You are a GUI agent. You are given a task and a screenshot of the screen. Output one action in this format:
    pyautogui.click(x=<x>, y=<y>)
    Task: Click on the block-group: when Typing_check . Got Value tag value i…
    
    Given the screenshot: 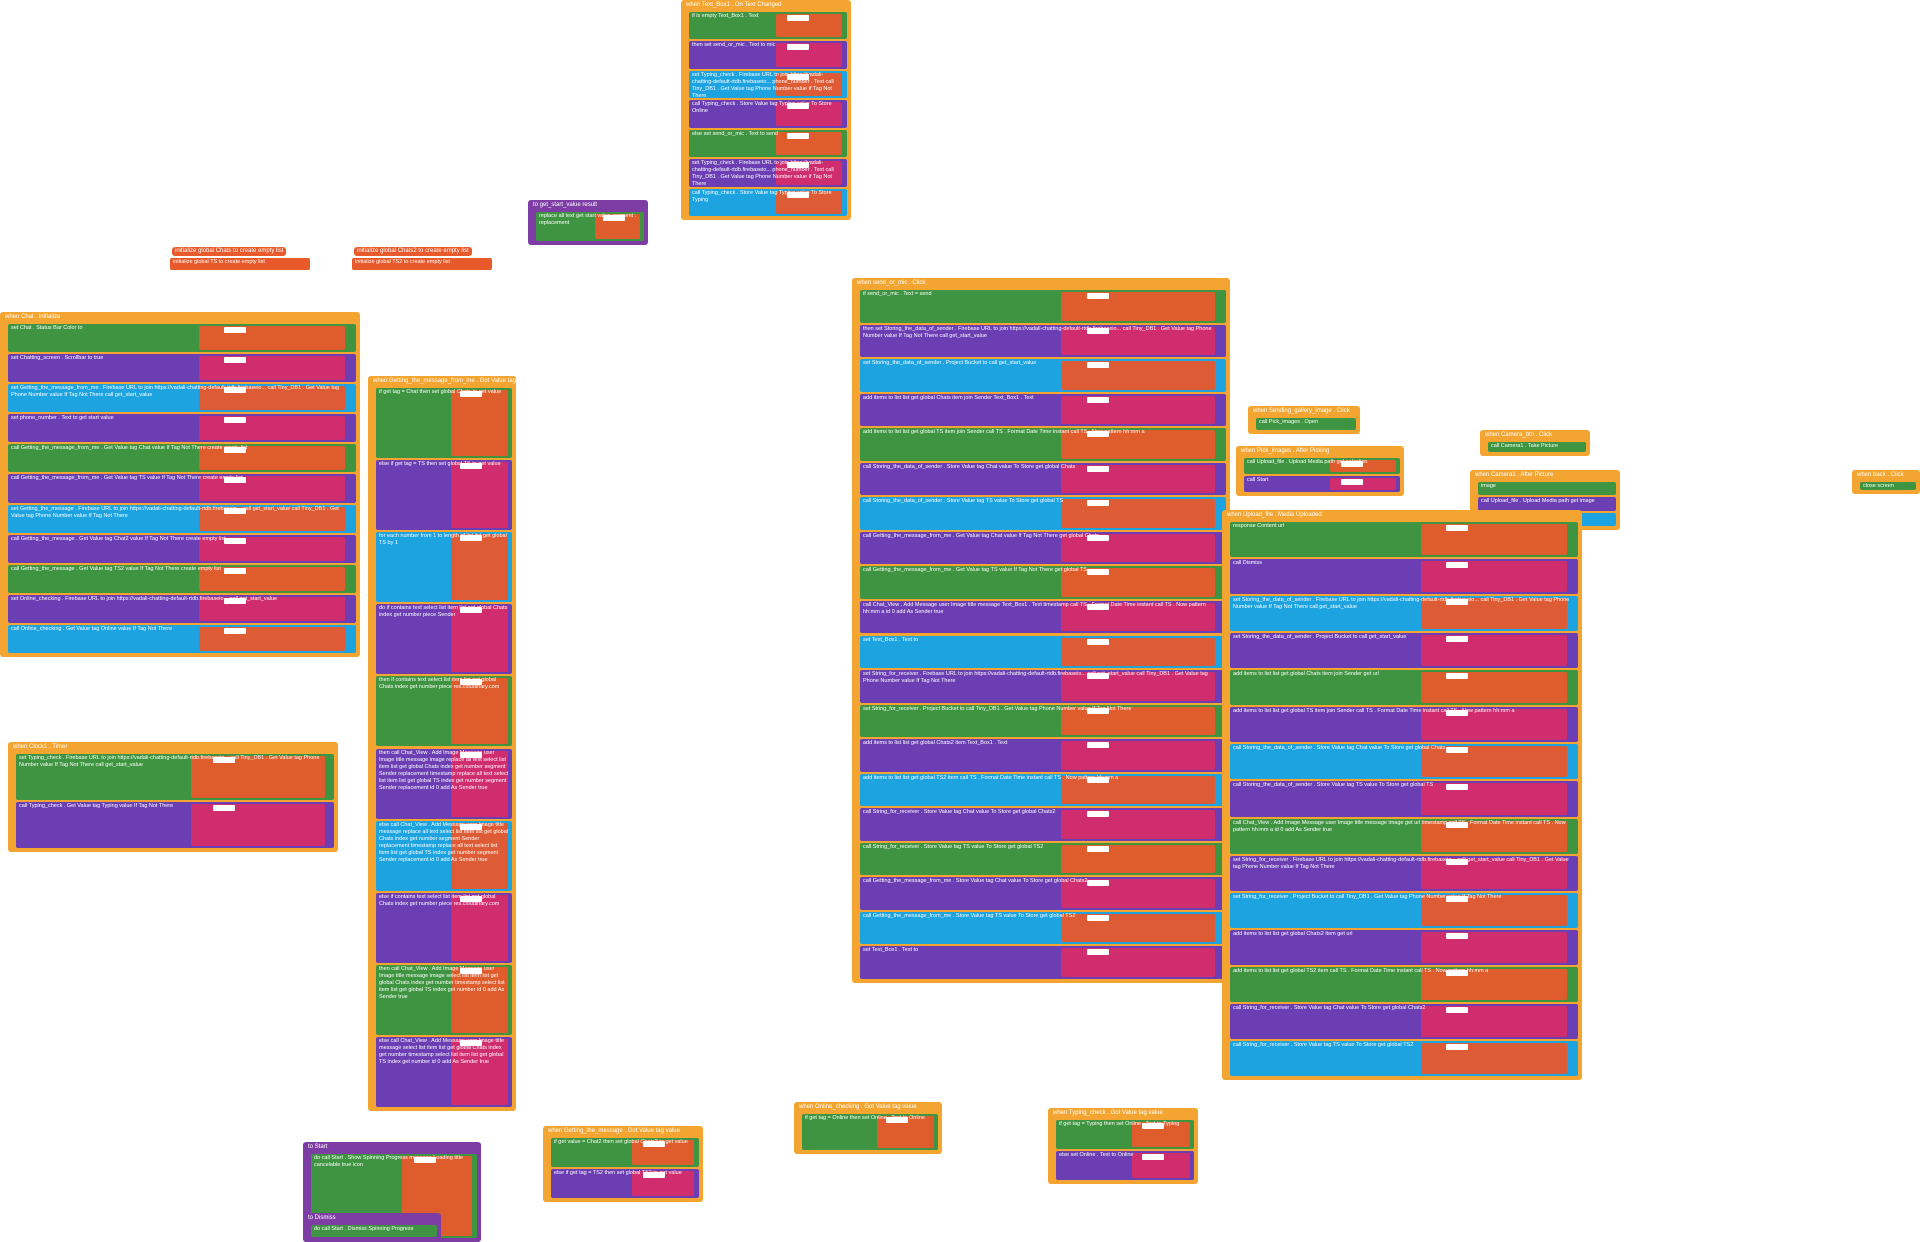 What is the action you would take?
    pyautogui.click(x=1123, y=1146)
    